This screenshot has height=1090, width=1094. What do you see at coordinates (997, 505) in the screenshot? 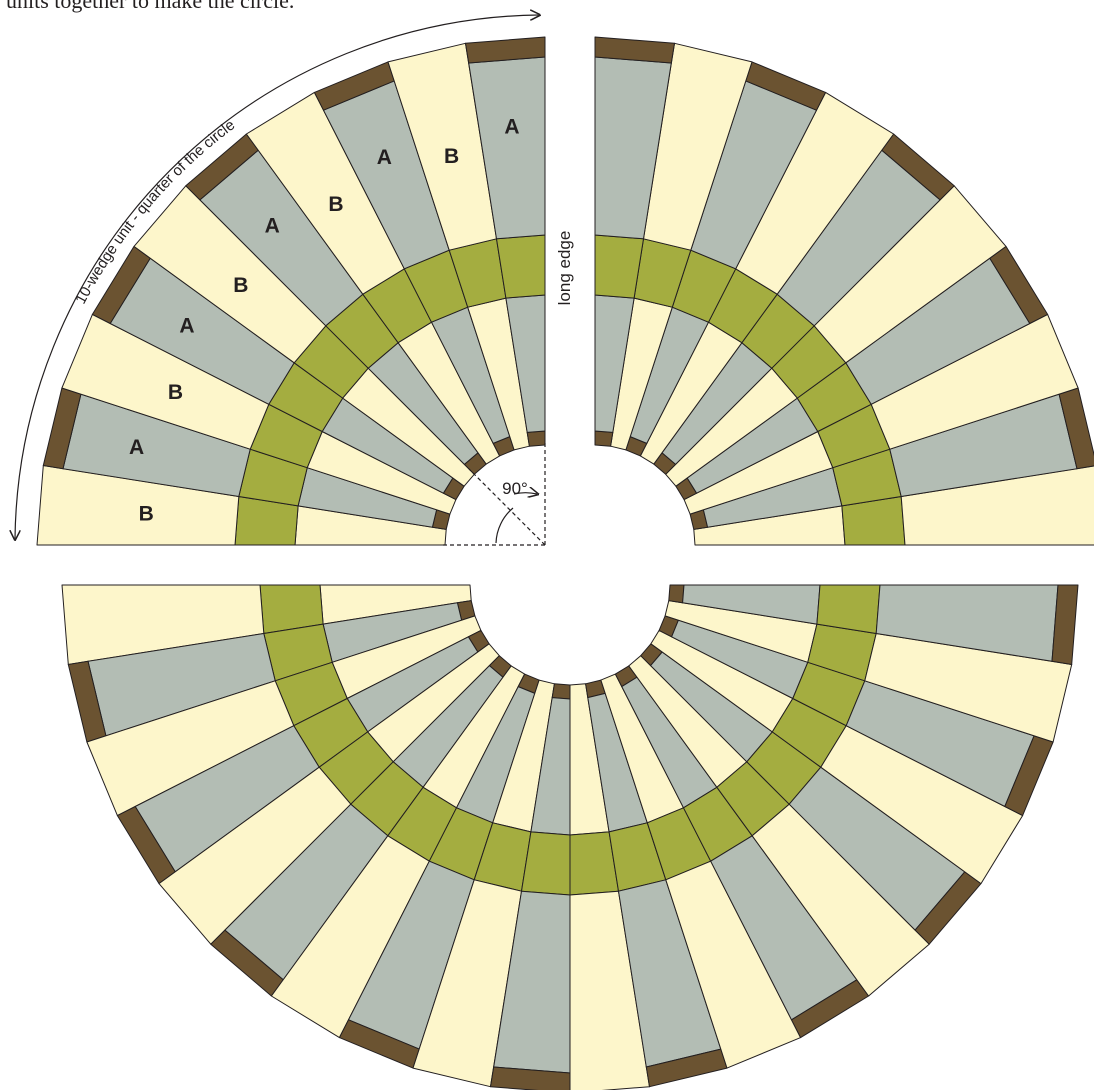
I see `wedge-outer-cream` at bounding box center [997, 505].